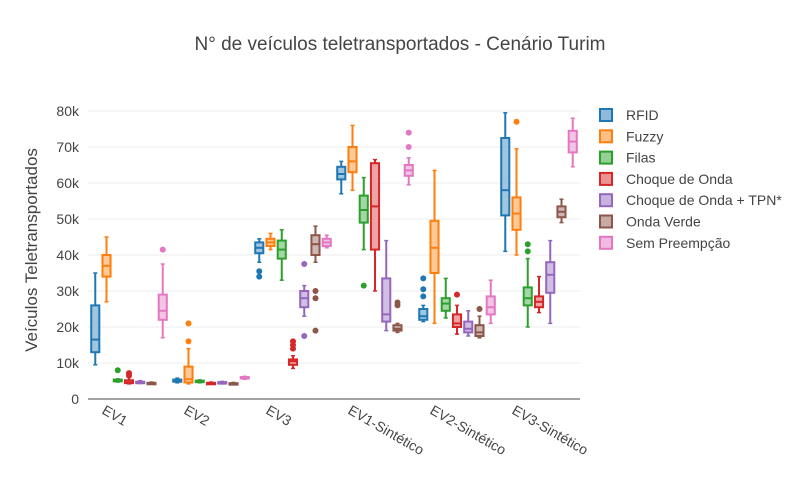 The width and height of the screenshot is (800, 480). I want to click on y-tick-label: 0, so click(75, 399).